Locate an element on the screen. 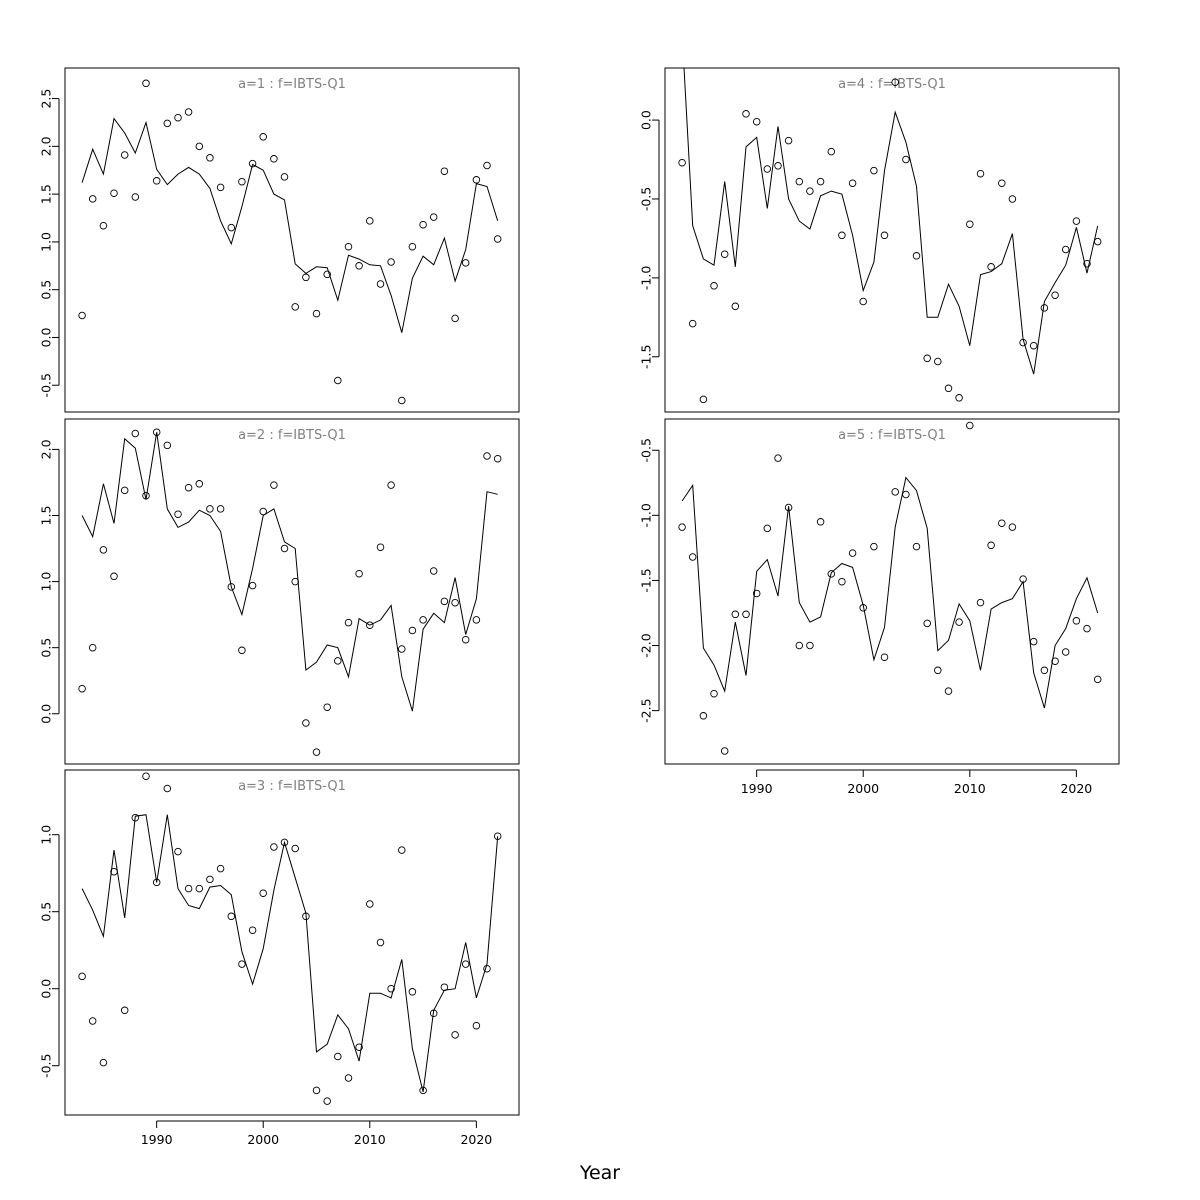  y-tick-label: 2.5 is located at coordinates (46, 99).